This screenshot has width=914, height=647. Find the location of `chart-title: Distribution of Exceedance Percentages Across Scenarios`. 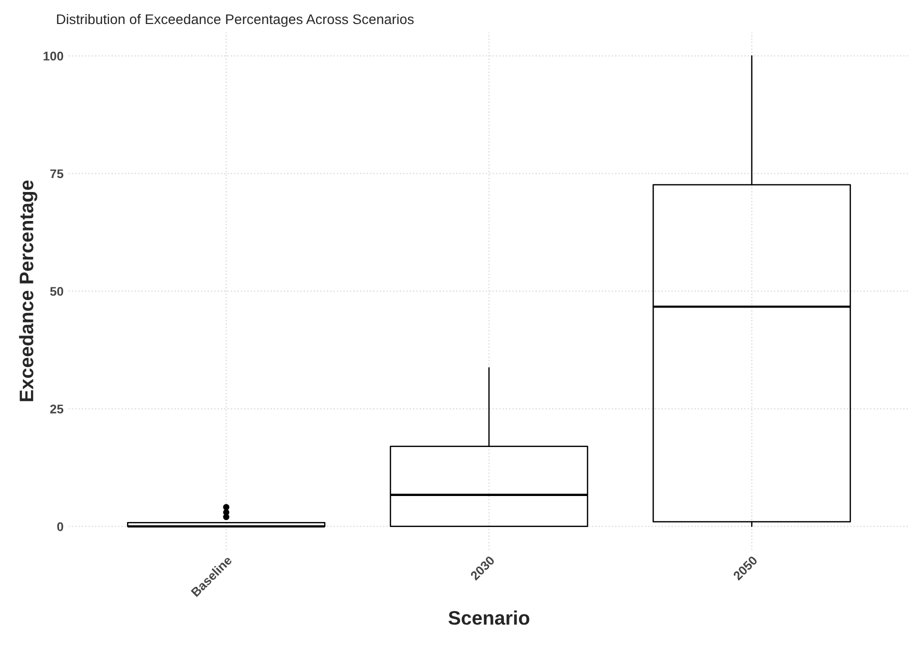

chart-title: Distribution of Exceedance Percentages Across Scenarios is located at coordinates (235, 20).